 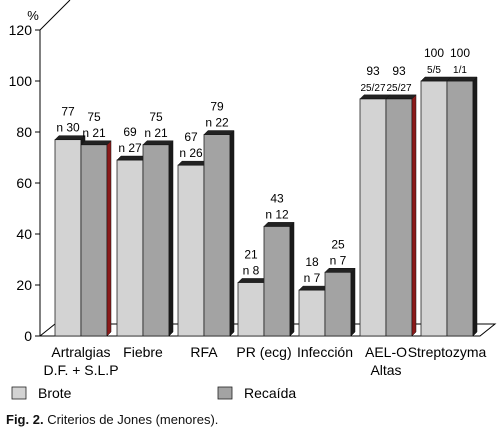 What do you see at coordinates (204, 352) in the screenshot?
I see `category-label: RFA` at bounding box center [204, 352].